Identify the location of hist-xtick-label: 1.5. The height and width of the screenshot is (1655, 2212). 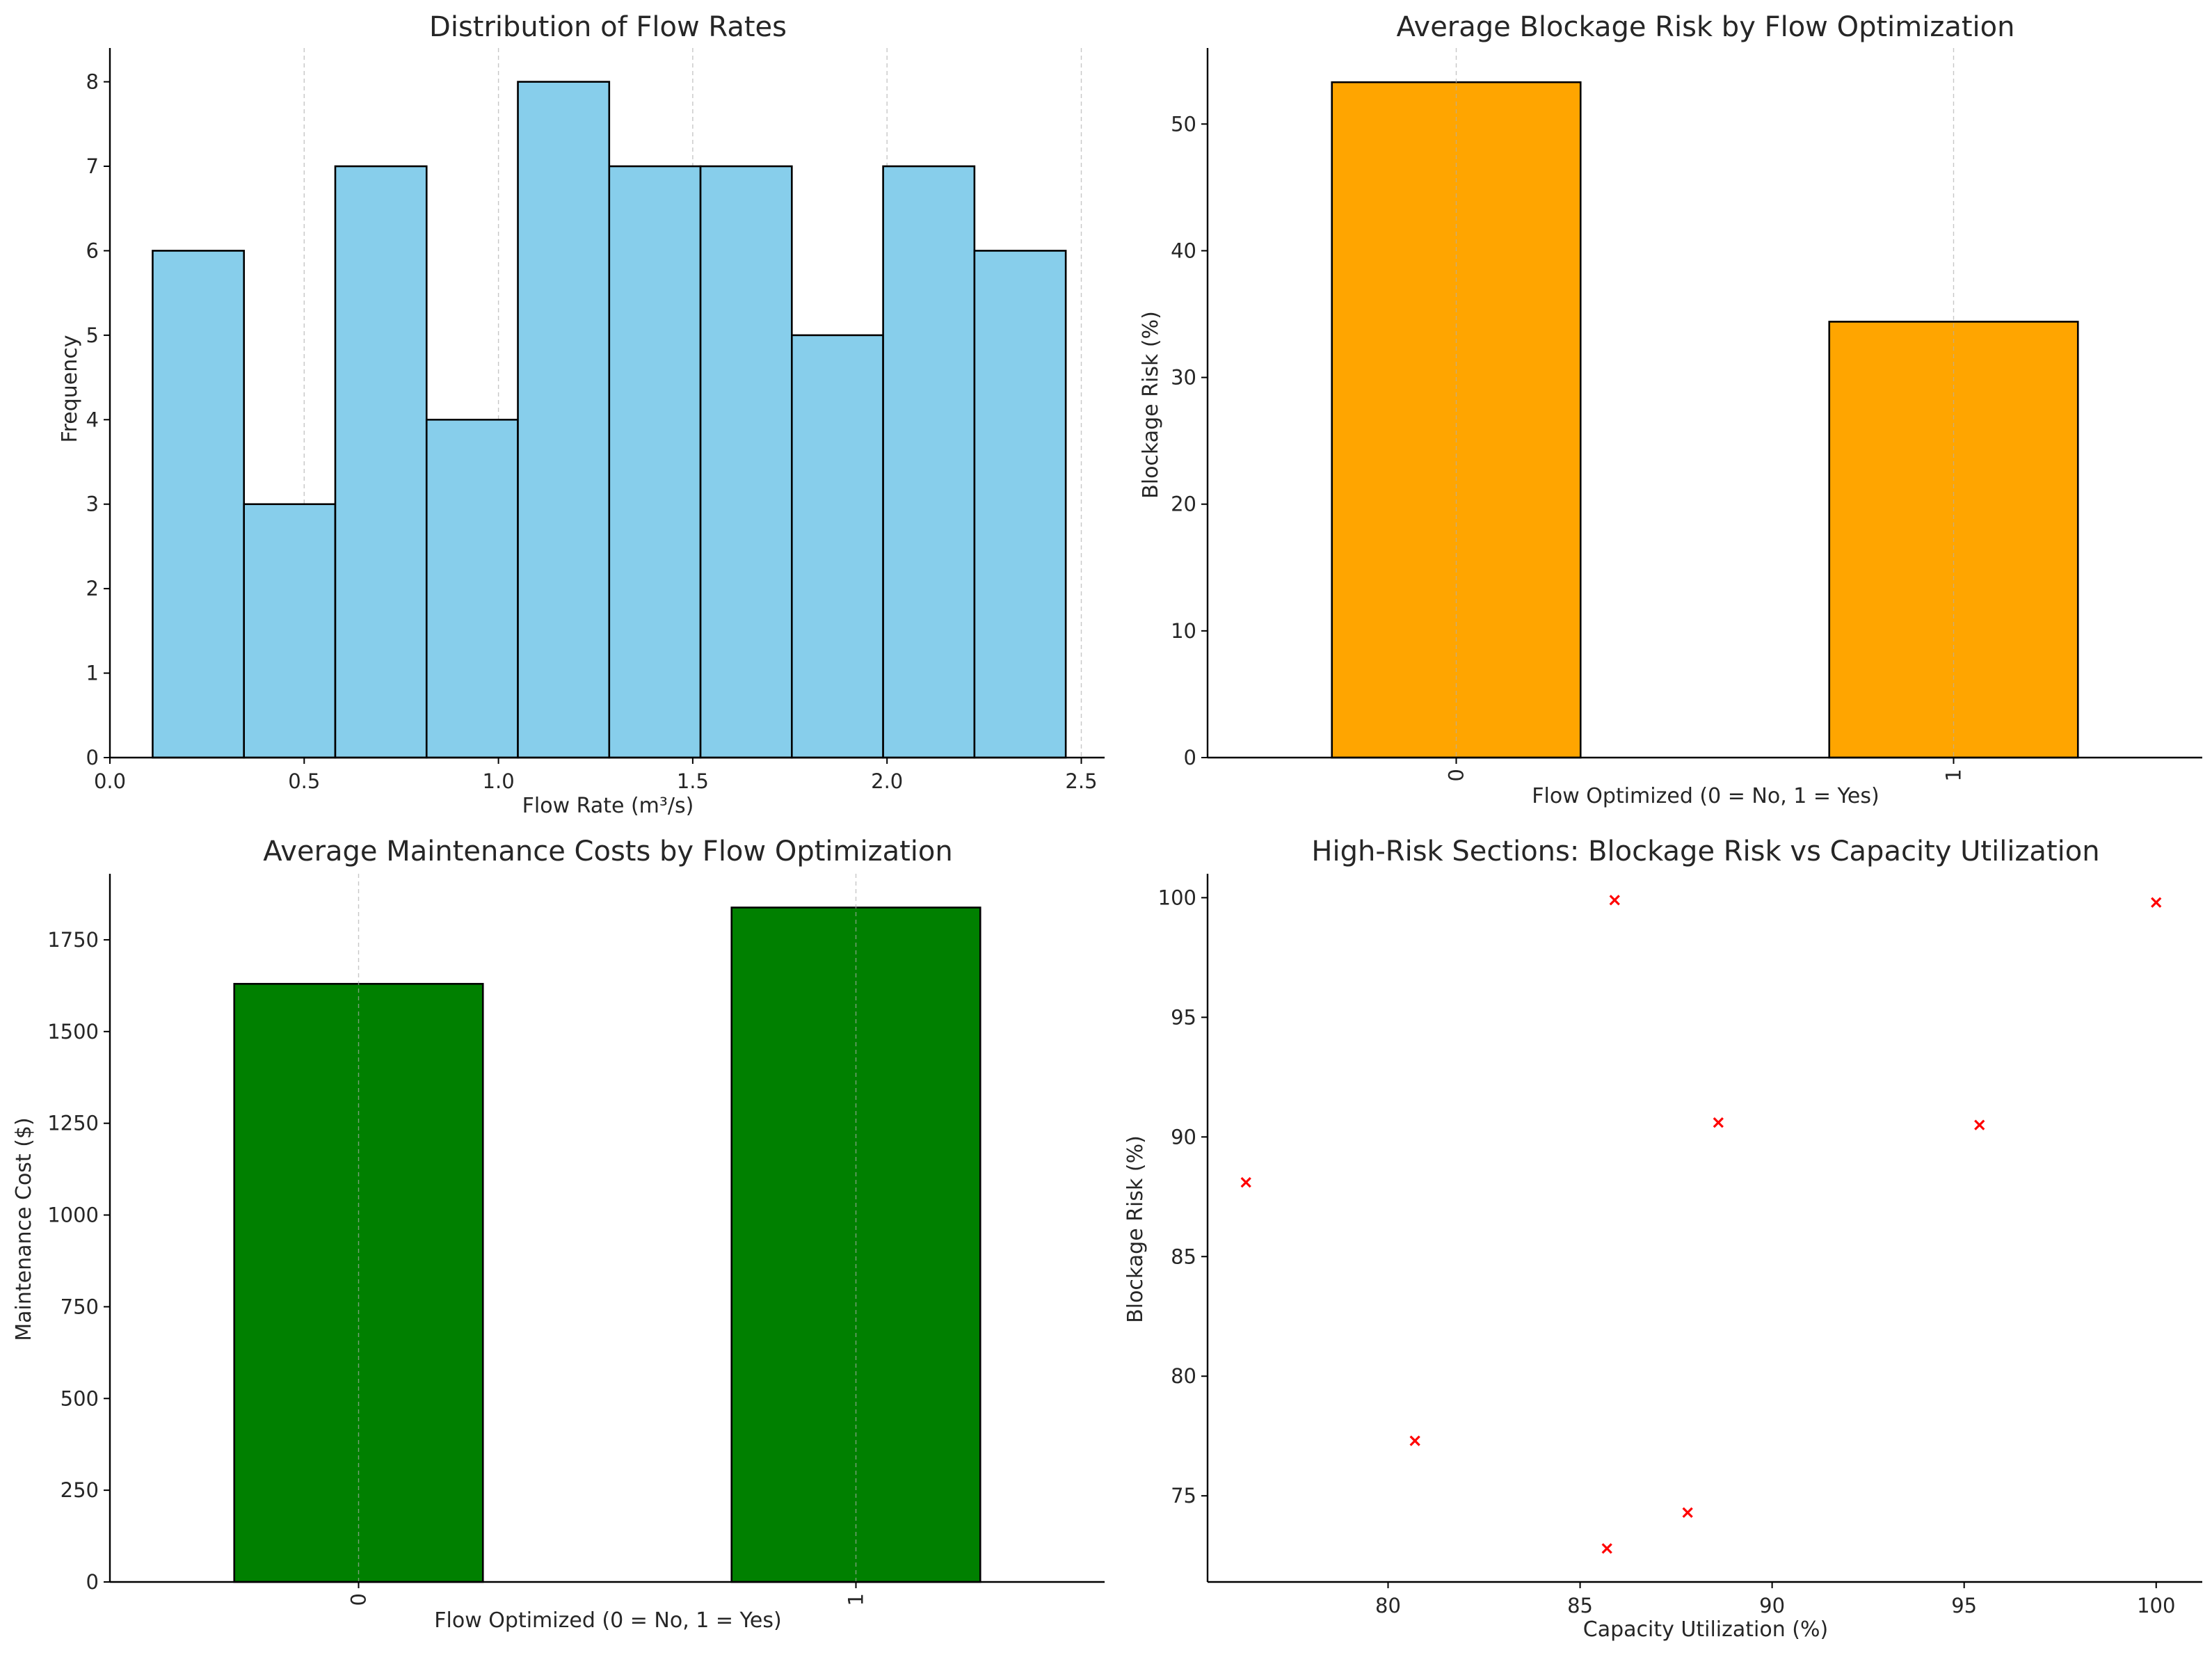
(693, 781).